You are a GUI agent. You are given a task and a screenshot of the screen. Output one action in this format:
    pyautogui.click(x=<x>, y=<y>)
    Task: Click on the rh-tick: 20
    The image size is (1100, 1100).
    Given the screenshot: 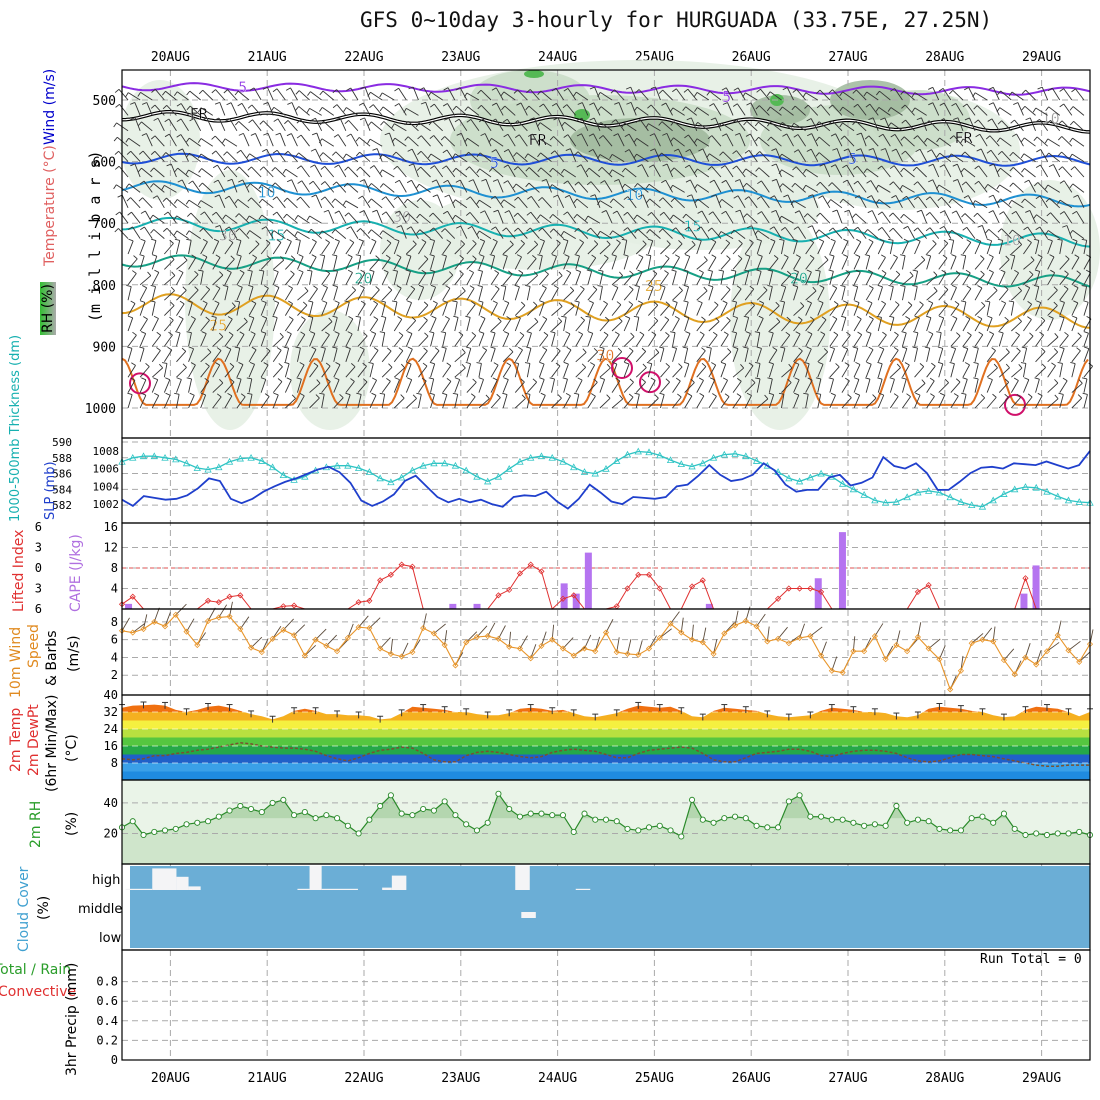 What is the action you would take?
    pyautogui.click(x=111, y=833)
    